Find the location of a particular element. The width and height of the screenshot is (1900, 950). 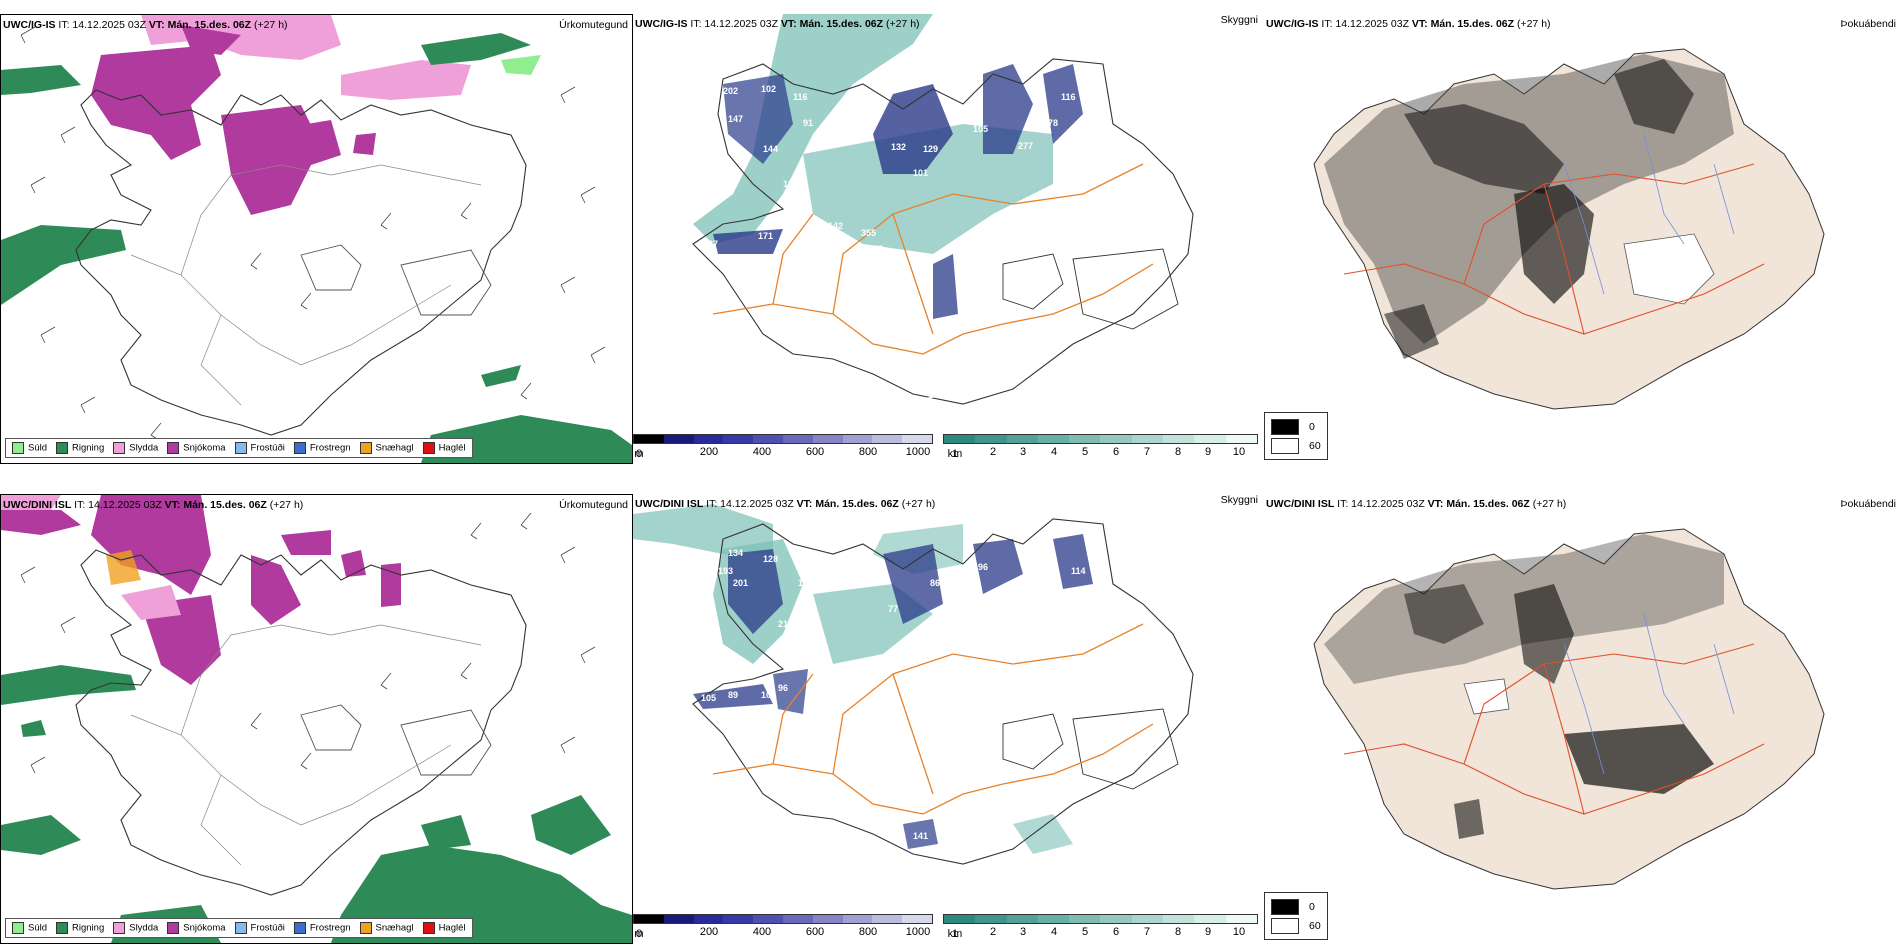

svg-text: 142 is located at coordinates (835, 226).